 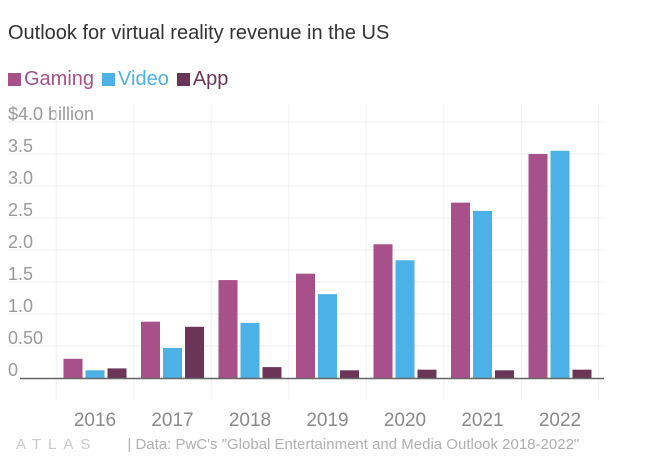 What do you see at coordinates (427, 373) in the screenshot?
I see `bar-app-2020` at bounding box center [427, 373].